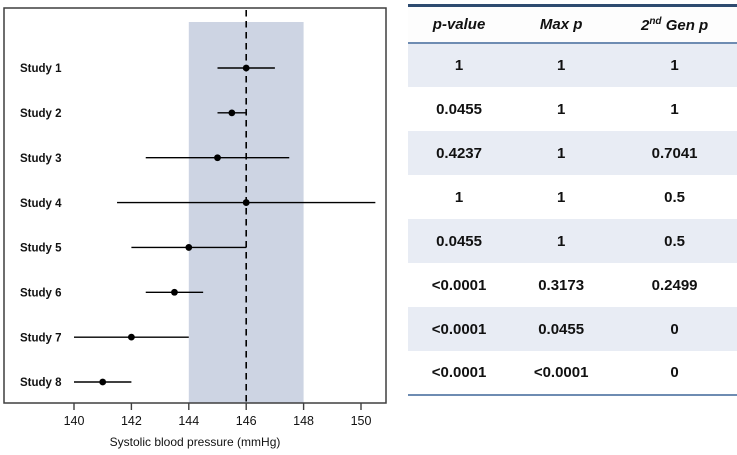 The height and width of the screenshot is (455, 737). What do you see at coordinates (246, 421) in the screenshot?
I see `x-tick-label: 146` at bounding box center [246, 421].